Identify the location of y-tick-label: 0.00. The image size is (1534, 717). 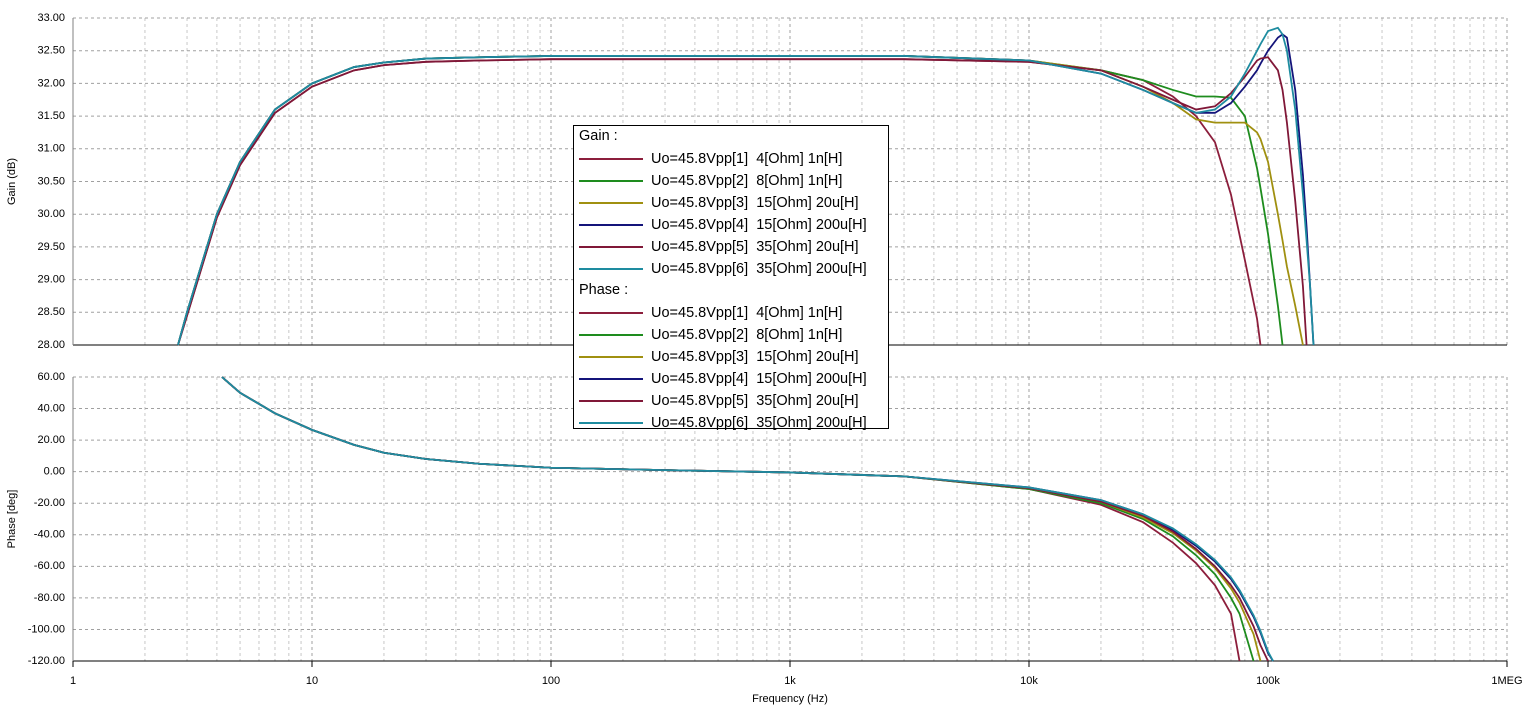
(54, 472).